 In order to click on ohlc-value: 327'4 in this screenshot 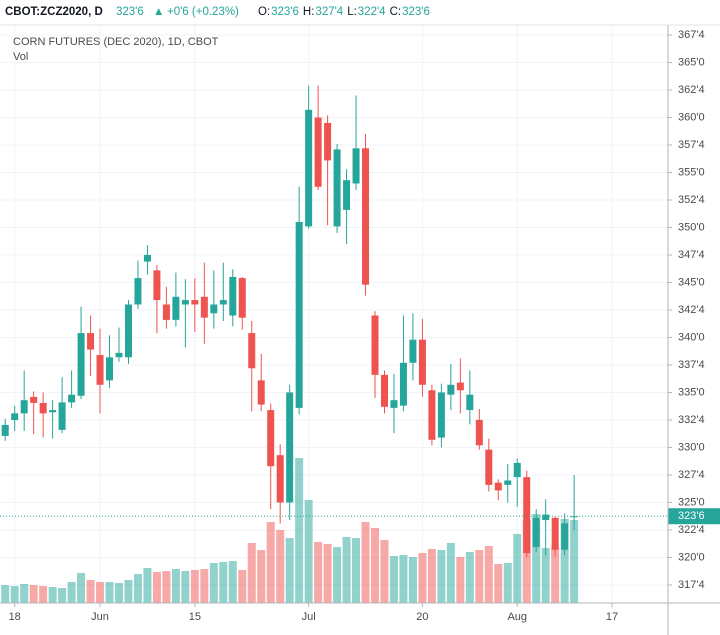, I will do `click(329, 12)`.